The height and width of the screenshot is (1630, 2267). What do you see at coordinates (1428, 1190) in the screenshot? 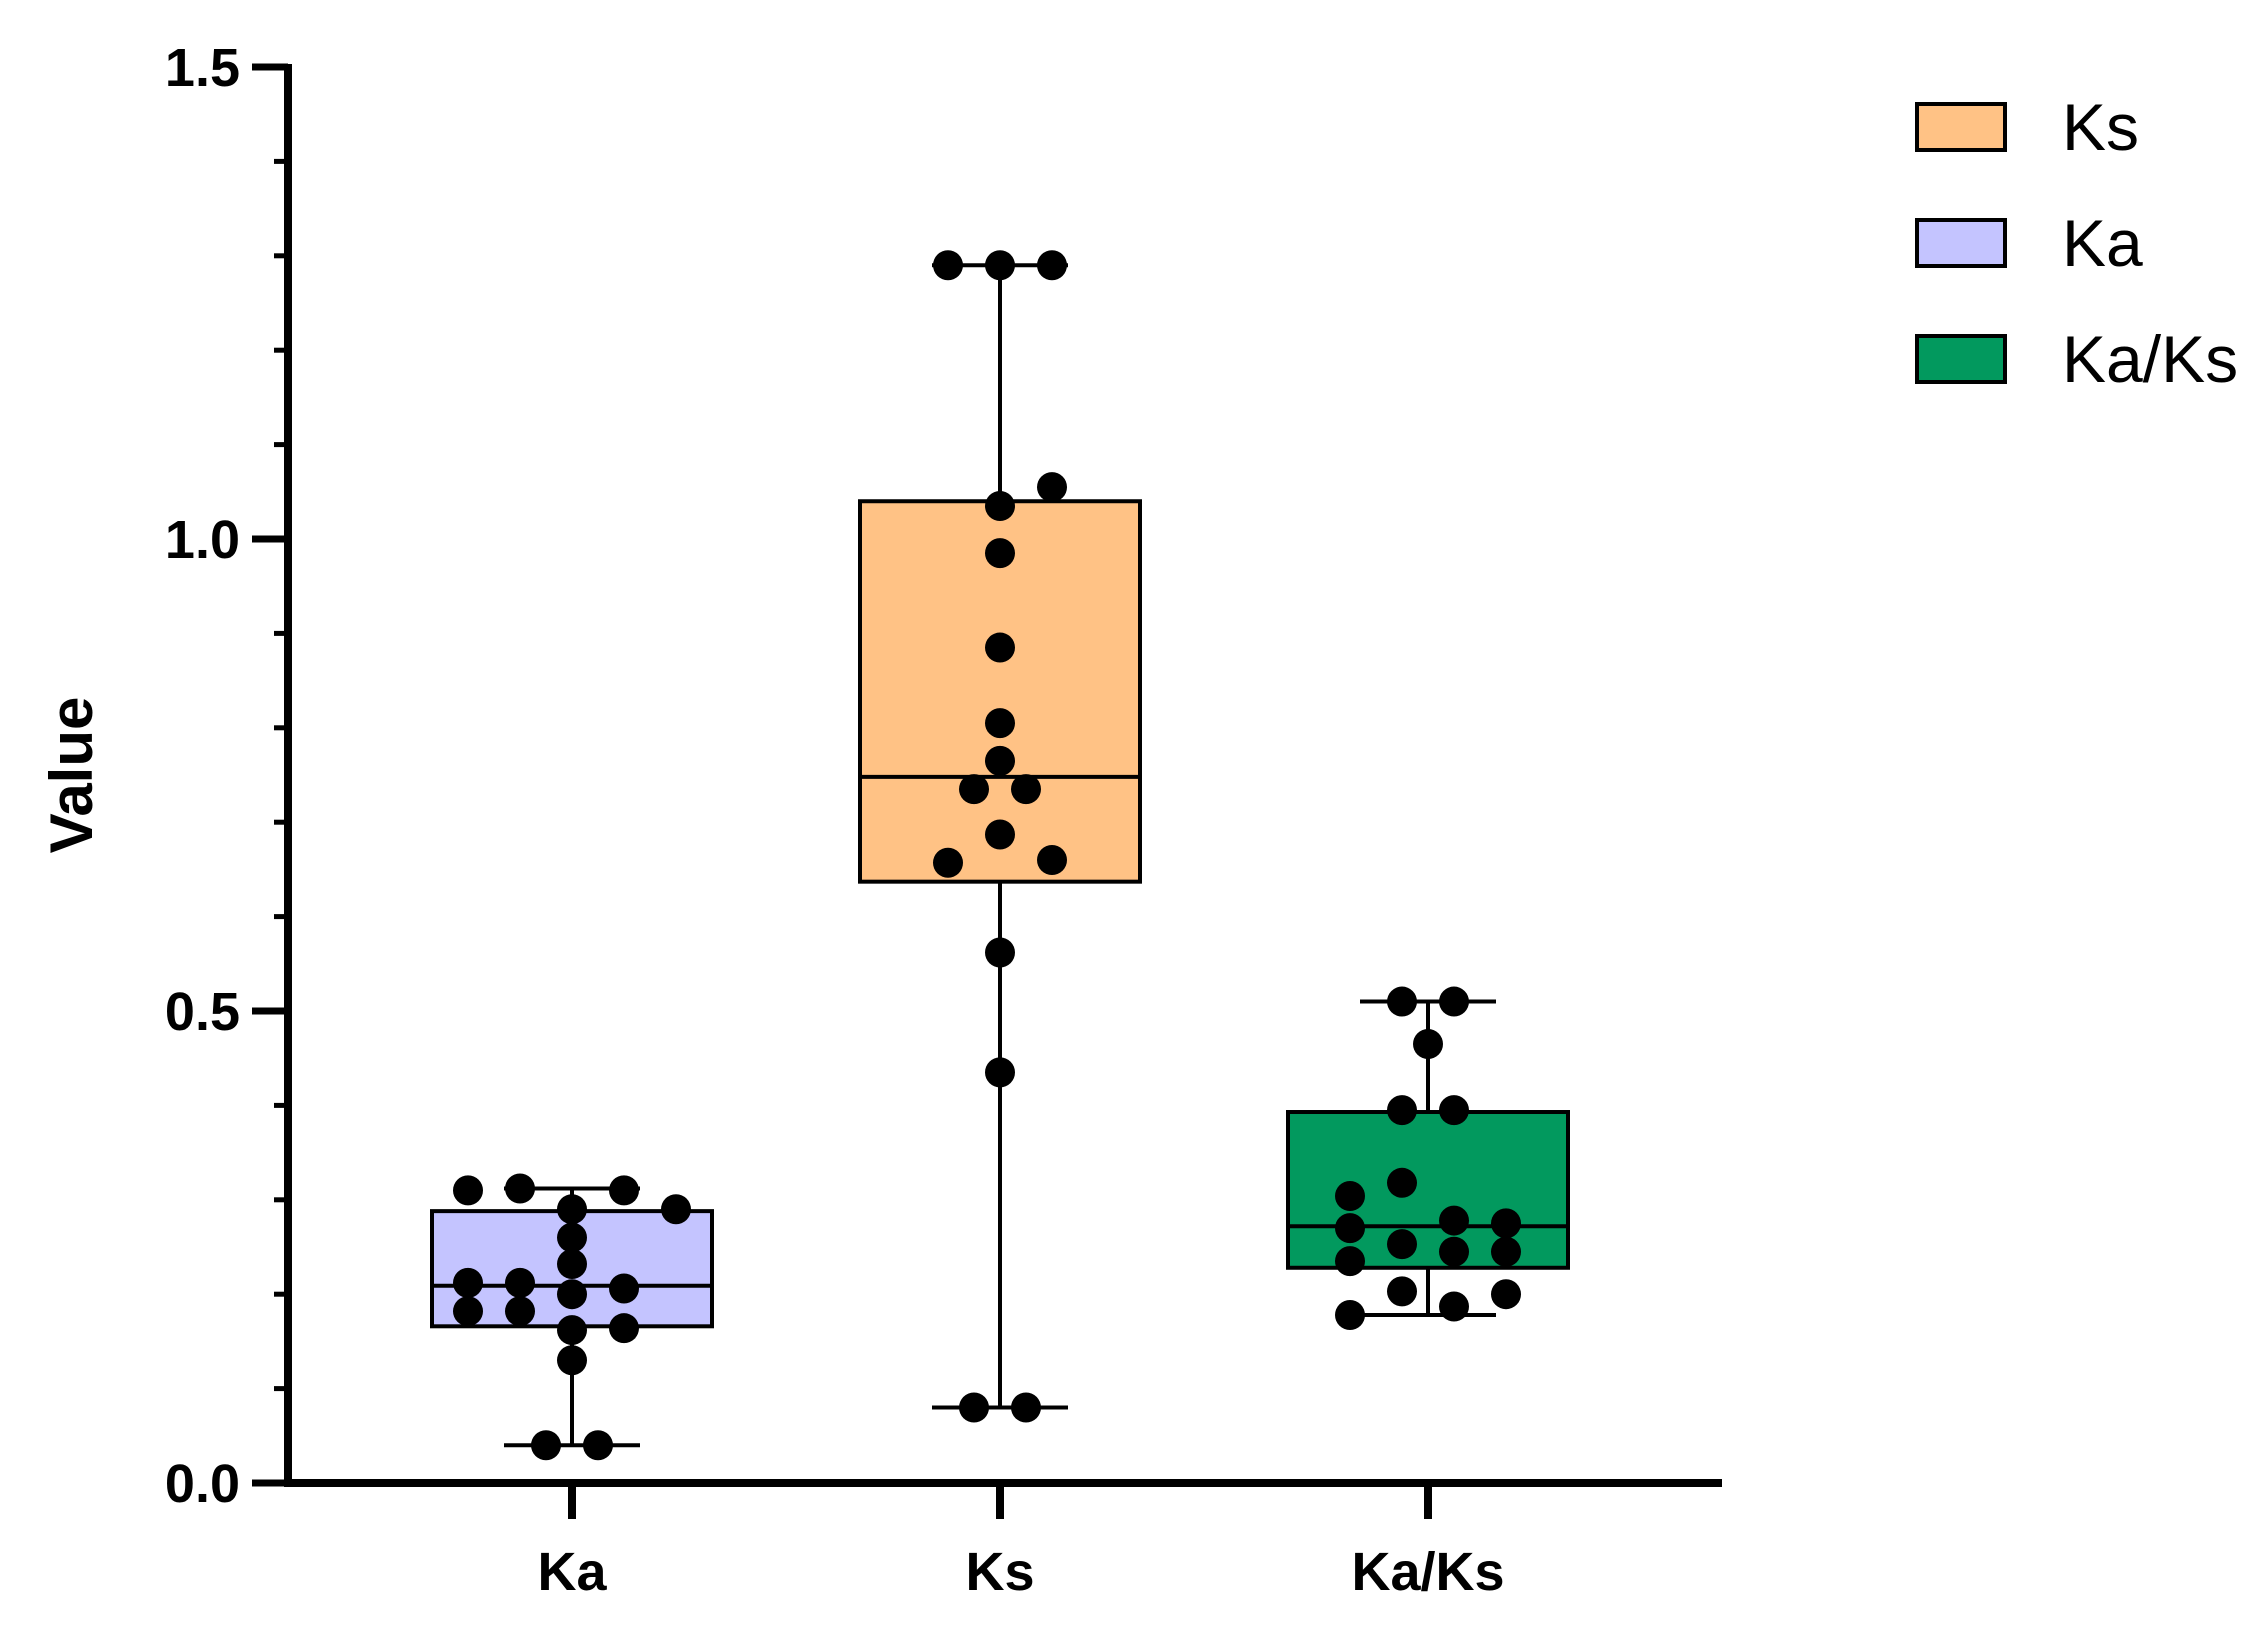
I see `box-body` at bounding box center [1428, 1190].